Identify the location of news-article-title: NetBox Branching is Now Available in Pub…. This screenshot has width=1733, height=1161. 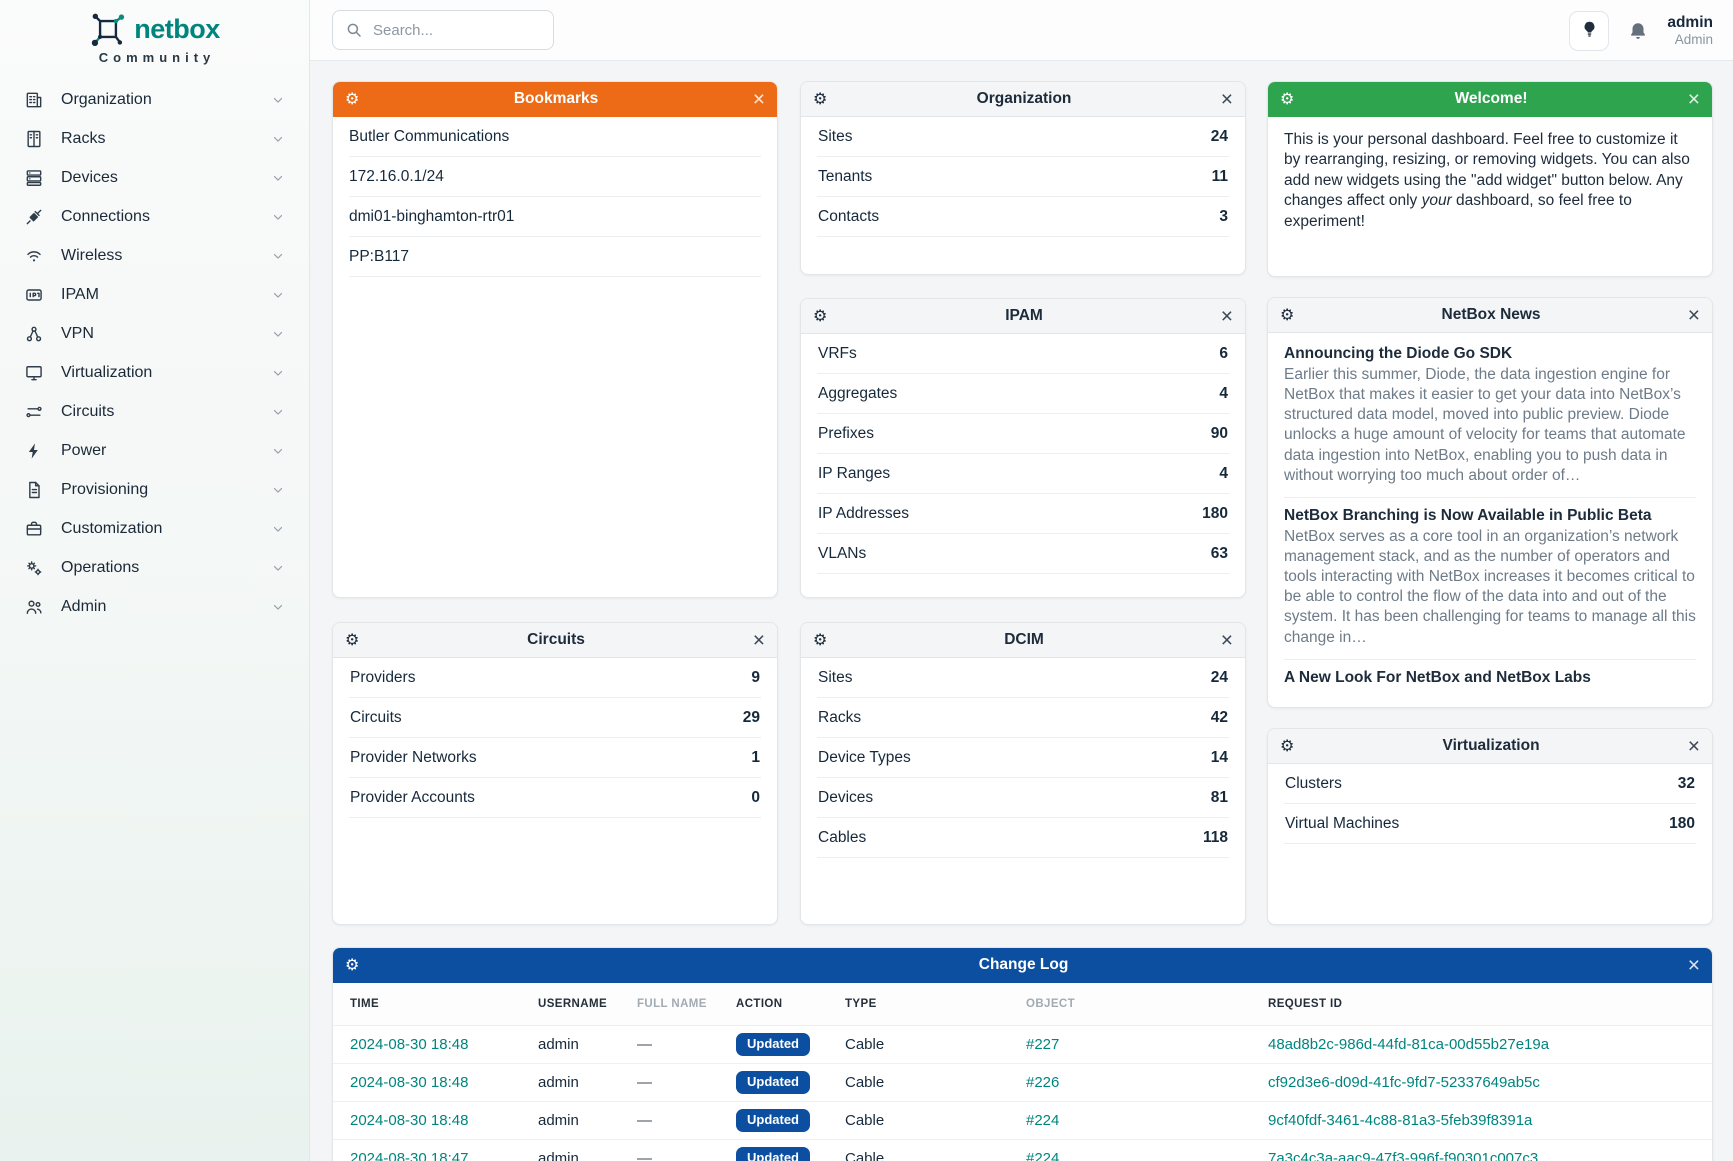
(1468, 515).